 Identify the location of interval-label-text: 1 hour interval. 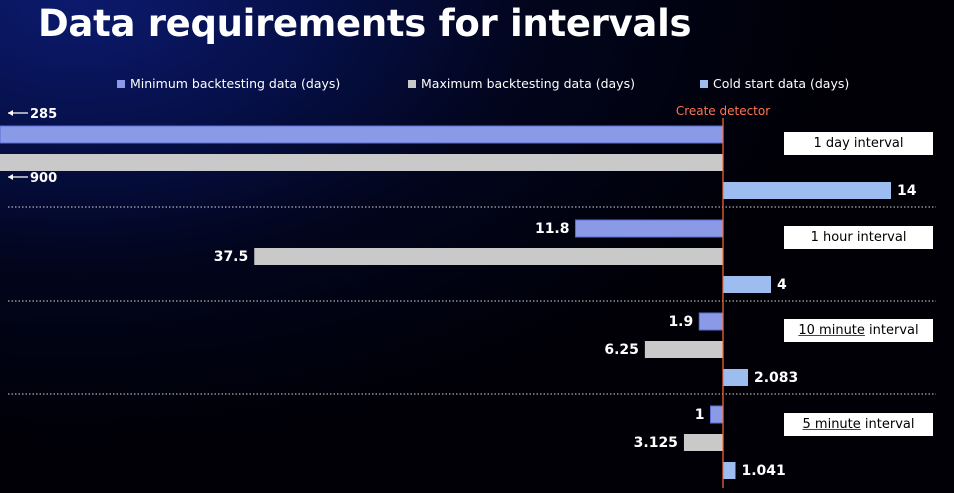
(859, 237).